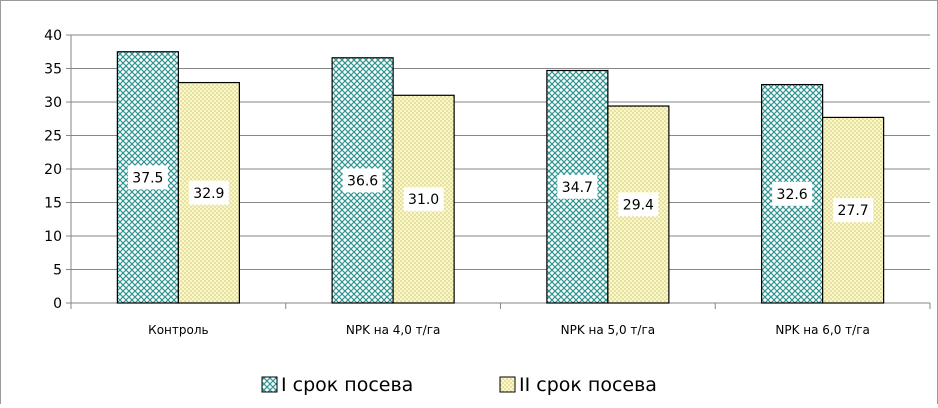 The image size is (938, 408). What do you see at coordinates (459, 385) in the screenshot?
I see `legend: I срок посева II срок посева` at bounding box center [459, 385].